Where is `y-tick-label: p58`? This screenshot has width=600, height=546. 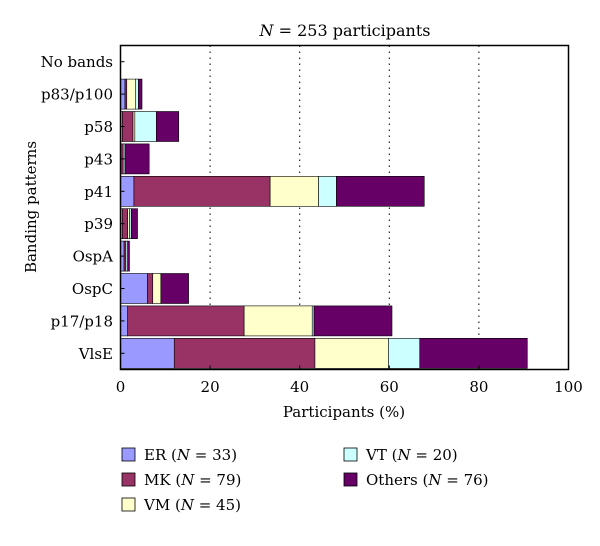
y-tick-label: p58 is located at coordinates (98, 127).